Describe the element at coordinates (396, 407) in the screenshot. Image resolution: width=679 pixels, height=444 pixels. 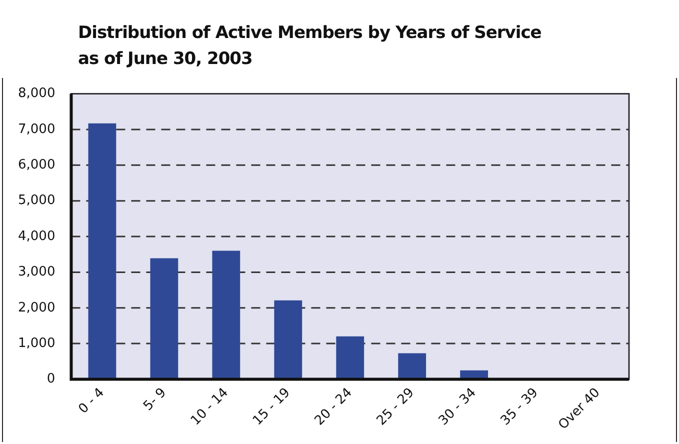
I see `x-tick-label: 25 - 29` at that location.